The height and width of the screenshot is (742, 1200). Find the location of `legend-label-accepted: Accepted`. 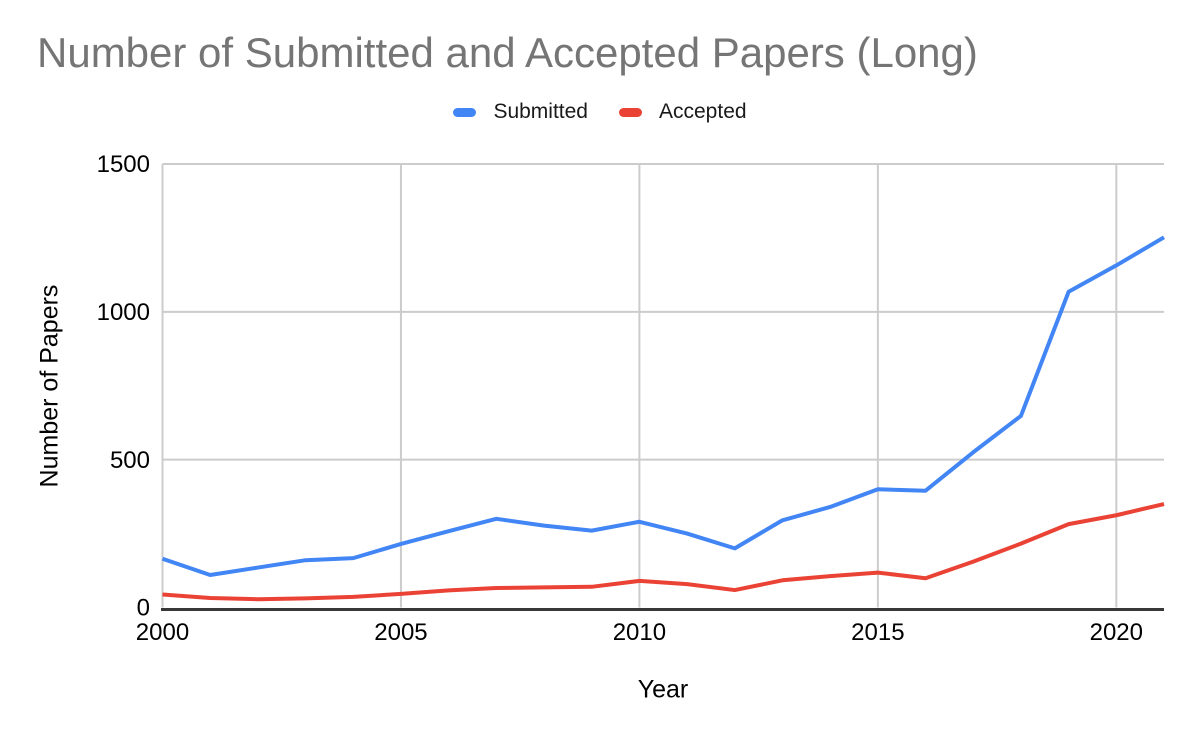

legend-label-accepted: Accepted is located at coordinates (703, 111).